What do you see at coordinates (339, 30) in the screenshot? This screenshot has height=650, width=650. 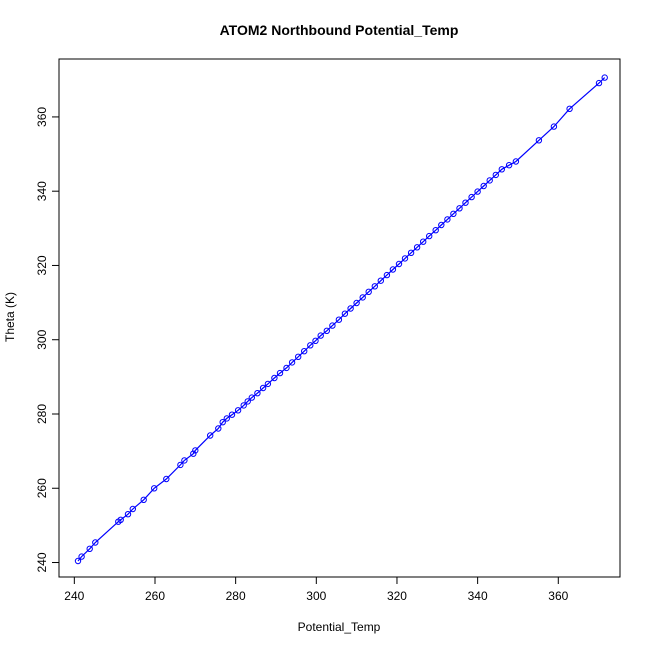 I see `chart-title: ATOM2 Northbound Potential_Temp` at bounding box center [339, 30].